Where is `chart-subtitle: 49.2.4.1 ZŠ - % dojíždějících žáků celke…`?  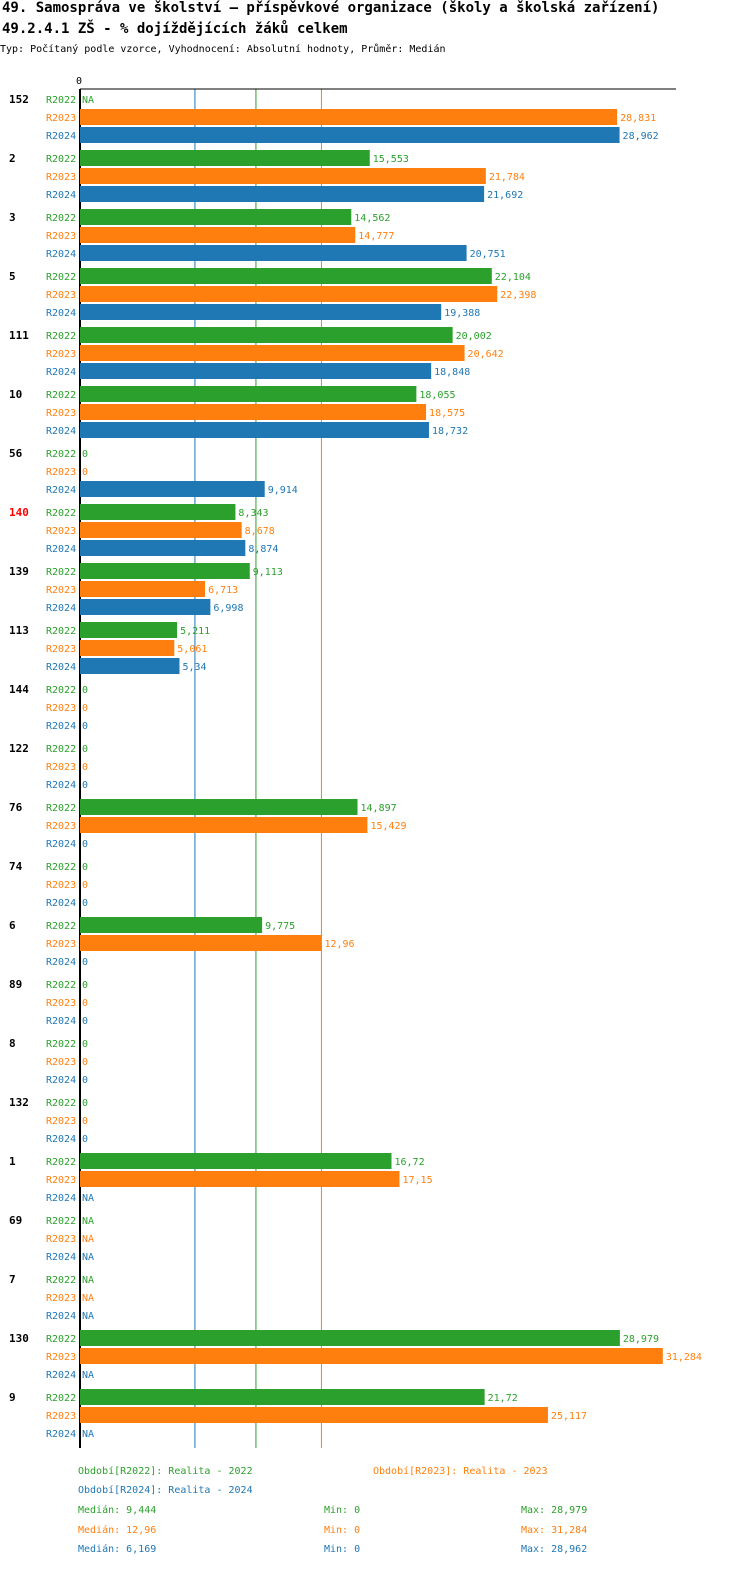 chart-subtitle: 49.2.4.1 ZŠ - % dojíždějících žáků celke… is located at coordinates (175, 29).